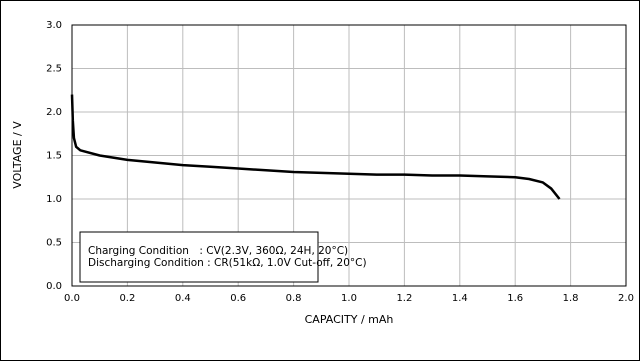 The image size is (640, 361). What do you see at coordinates (460, 298) in the screenshot?
I see `x-tick-label: 1.4` at bounding box center [460, 298].